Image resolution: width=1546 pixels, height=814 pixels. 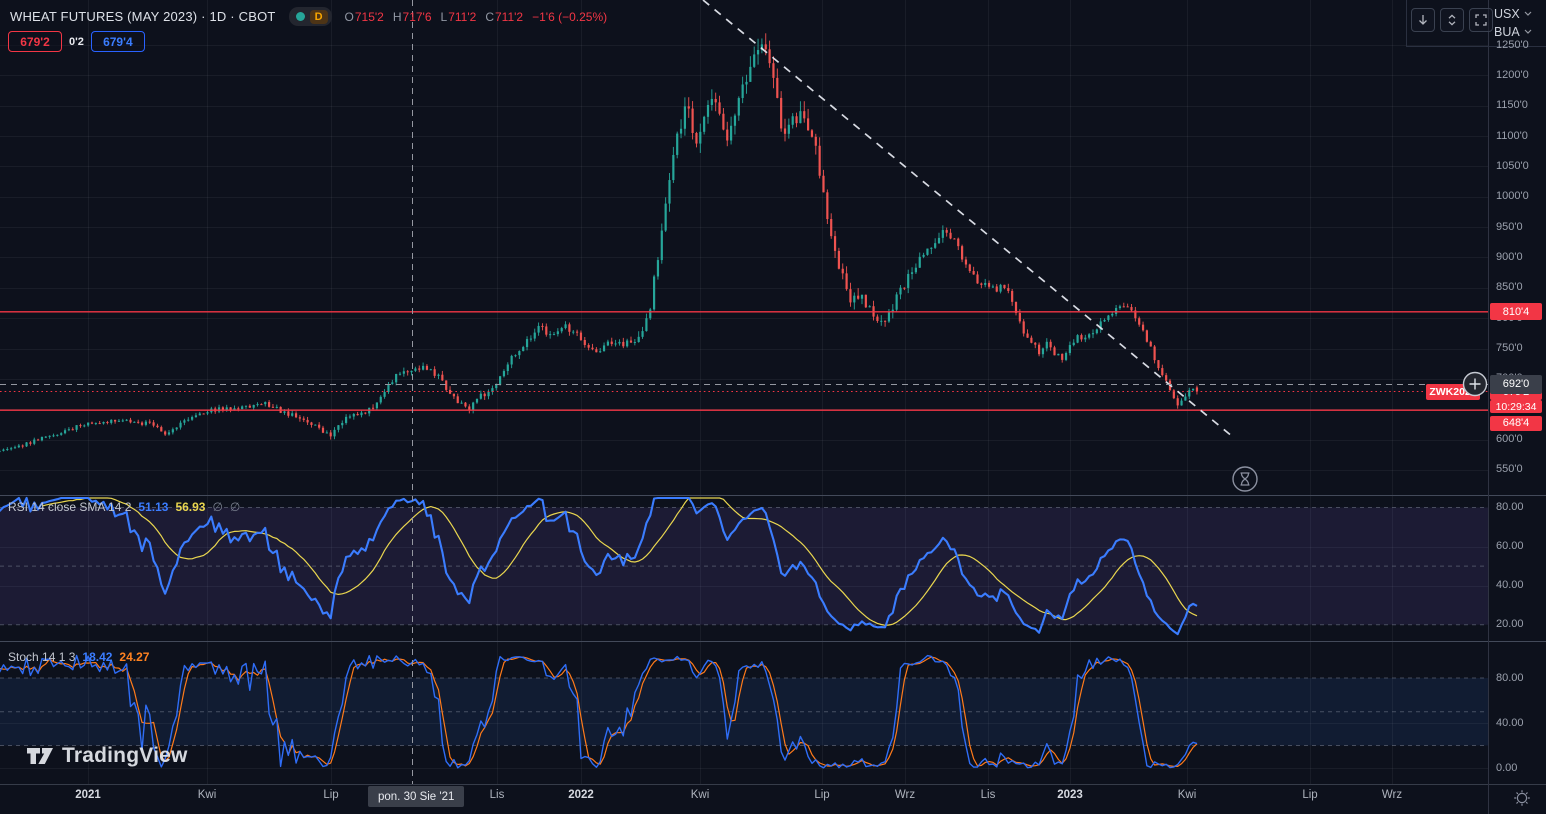 What do you see at coordinates (125, 755) in the screenshot?
I see `tradingview-logo-text: TradingView` at bounding box center [125, 755].